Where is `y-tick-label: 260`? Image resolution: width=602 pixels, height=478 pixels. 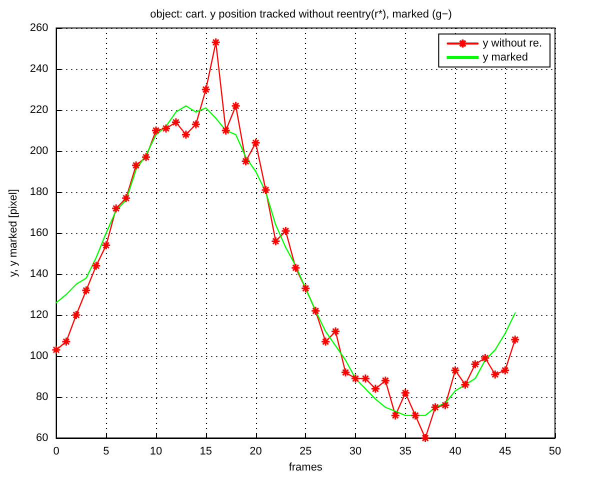
y-tick-label: 260 is located at coordinates (39, 28).